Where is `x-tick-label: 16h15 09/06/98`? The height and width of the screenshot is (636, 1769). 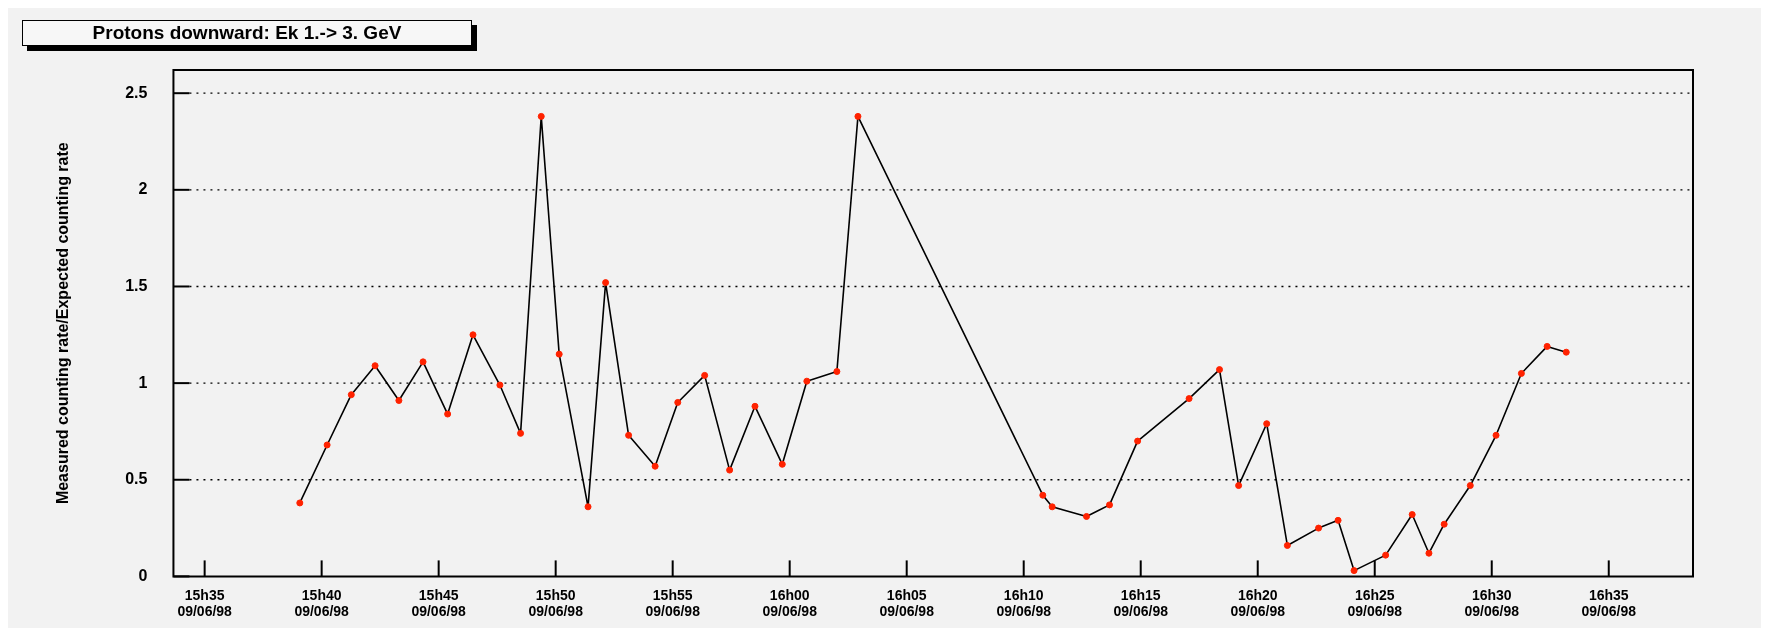 x-tick-label: 16h15 09/06/98 is located at coordinates (1141, 603).